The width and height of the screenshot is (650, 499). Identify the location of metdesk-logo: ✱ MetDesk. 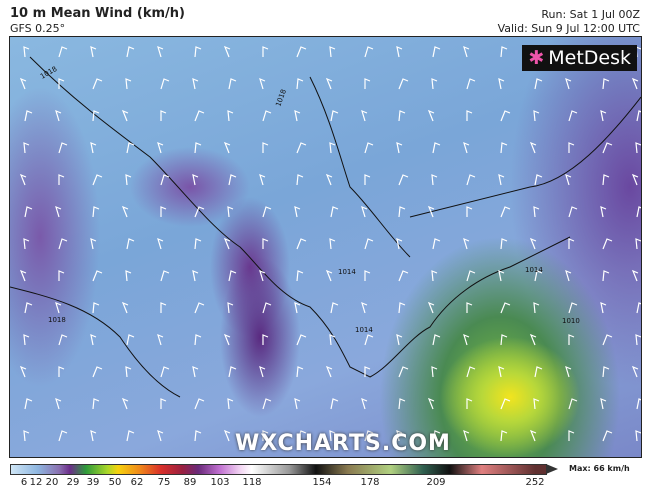
(579, 58).